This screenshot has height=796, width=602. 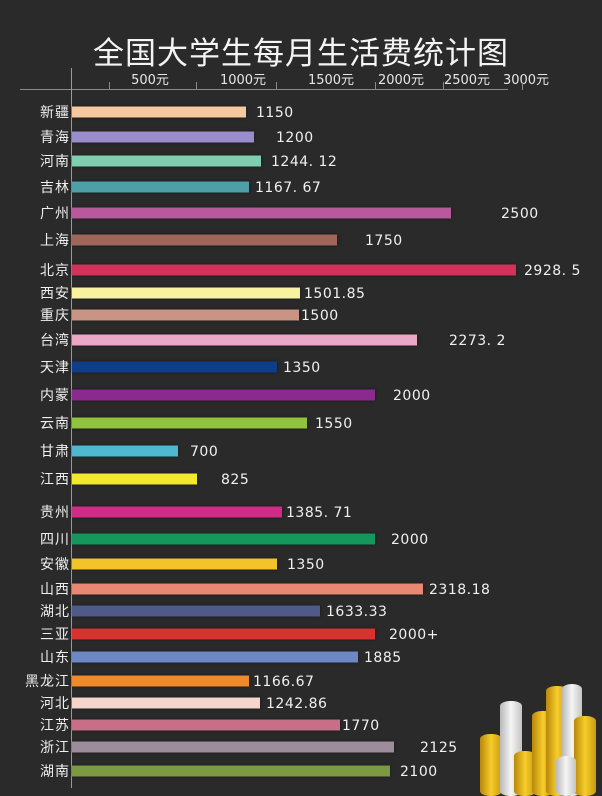 I want to click on value-label: 2125, so click(x=439, y=748).